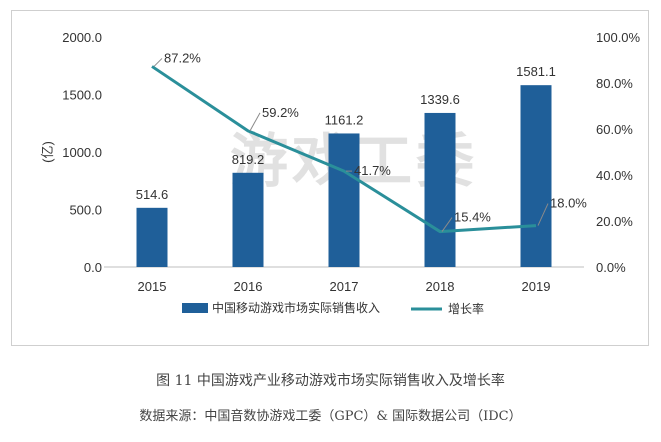 The image size is (661, 442). Describe the element at coordinates (82, 152) in the screenshot. I see `y-tick-label: 1000.0` at that location.